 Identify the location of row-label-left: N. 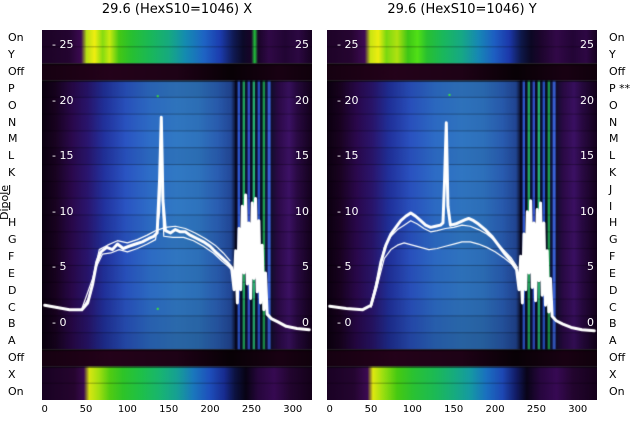
(12, 122).